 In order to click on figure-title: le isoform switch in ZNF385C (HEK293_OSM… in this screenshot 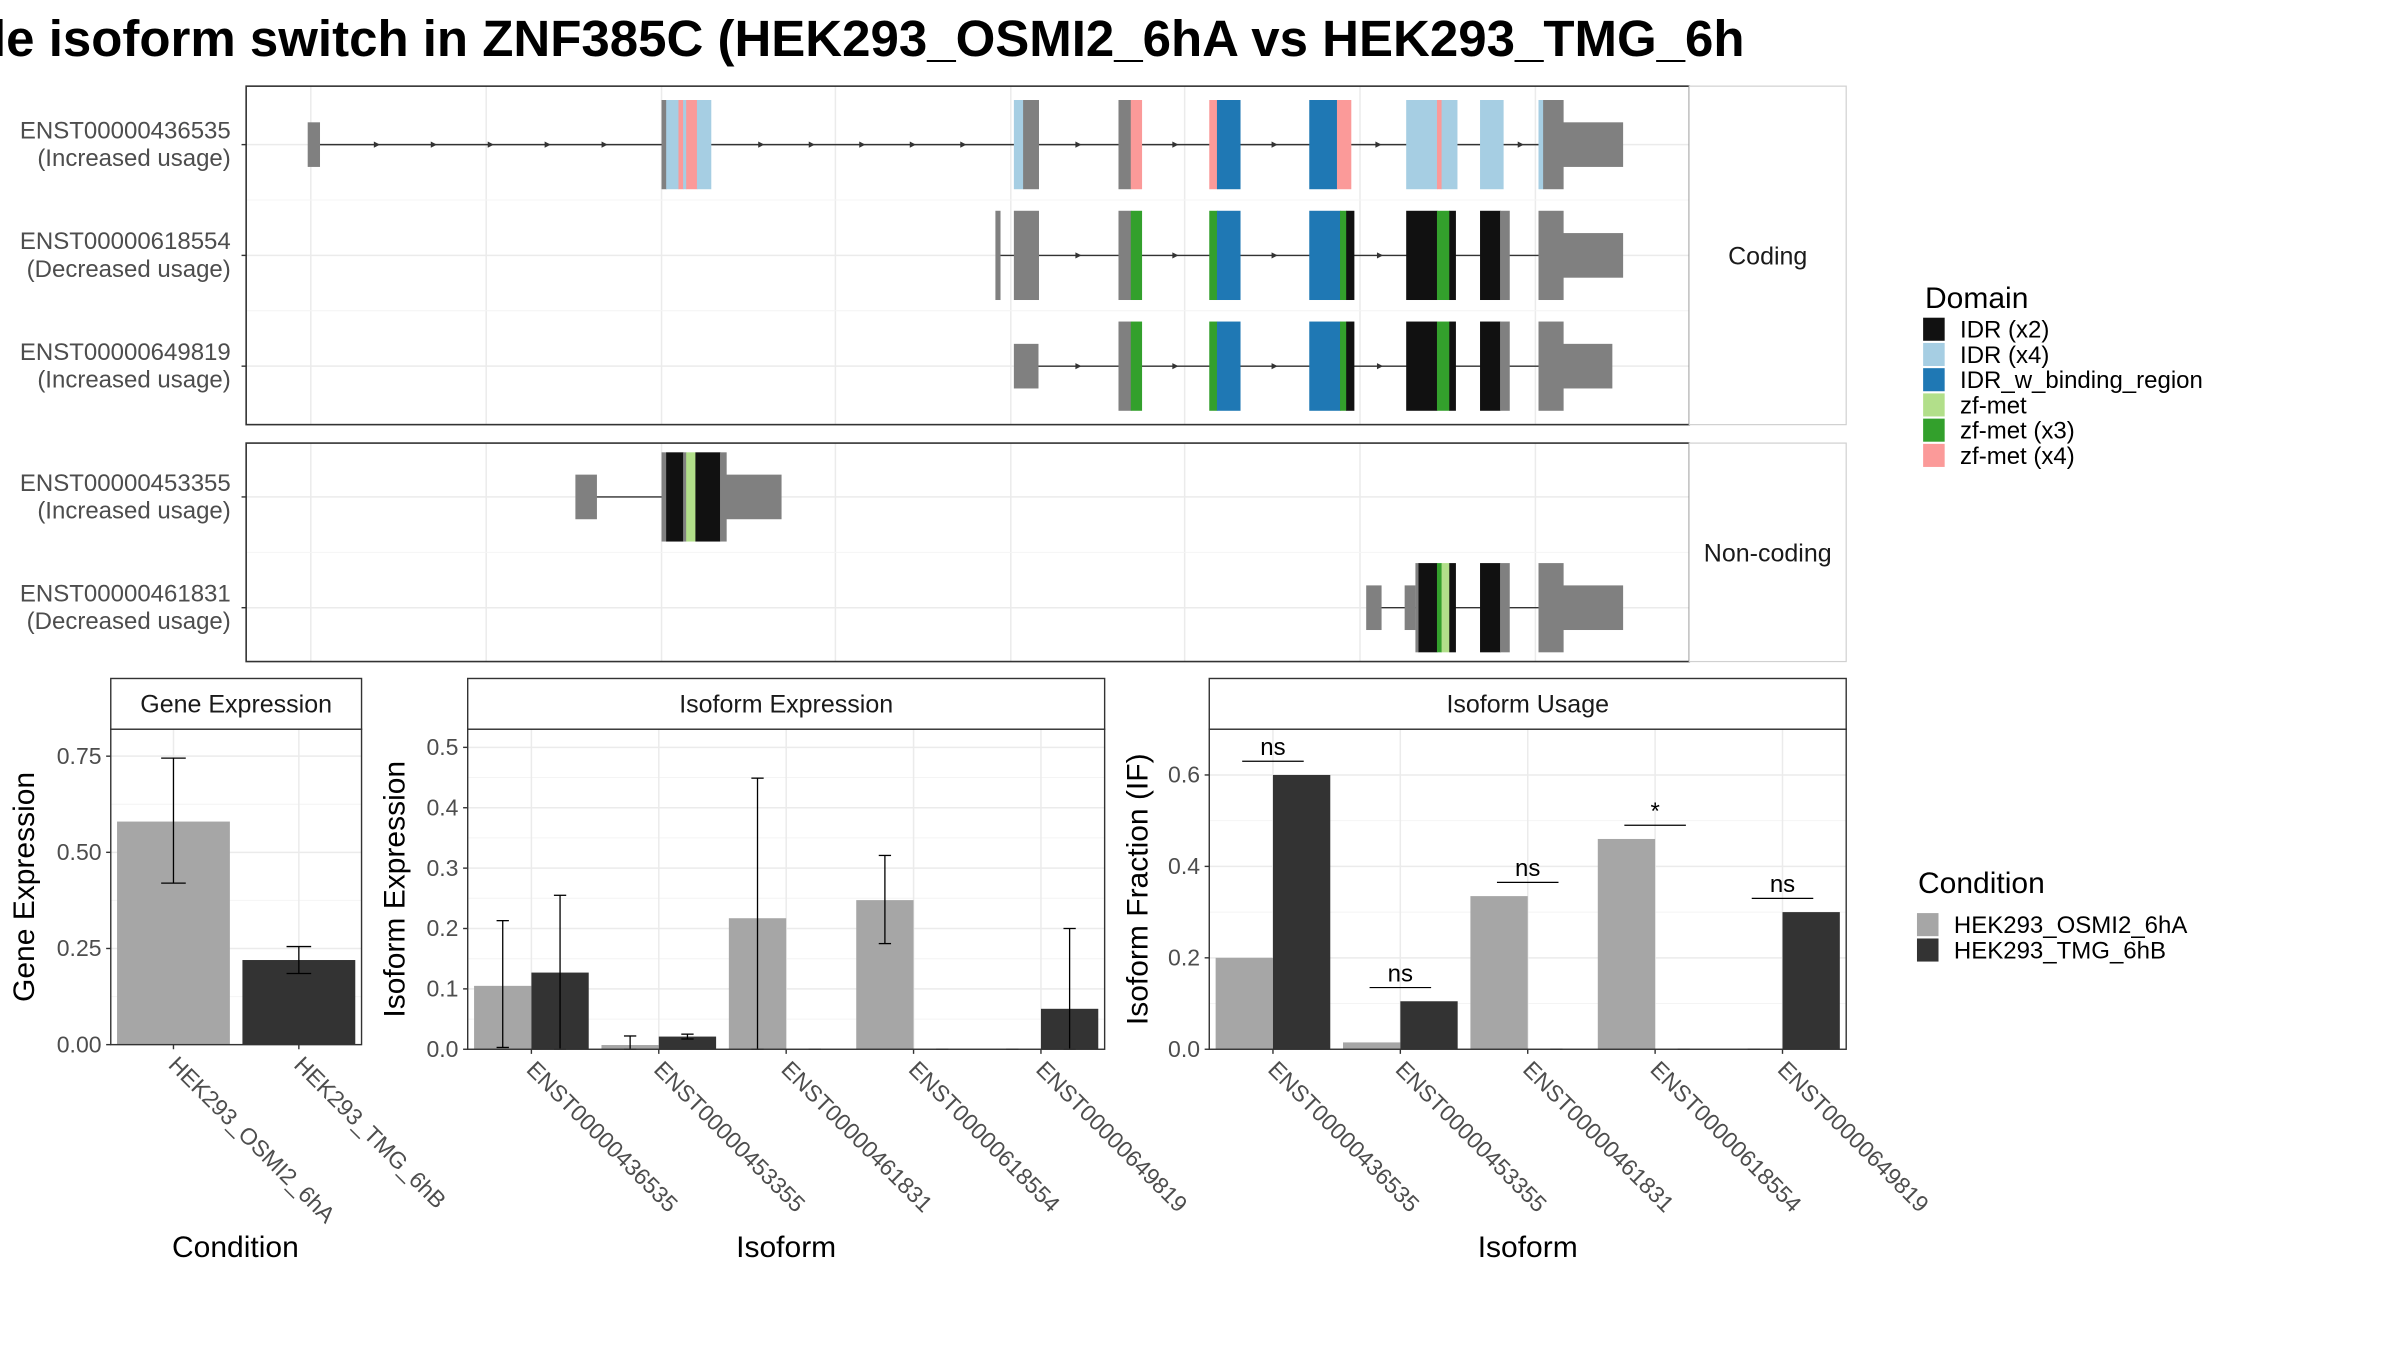, I will do `click(872, 38)`.